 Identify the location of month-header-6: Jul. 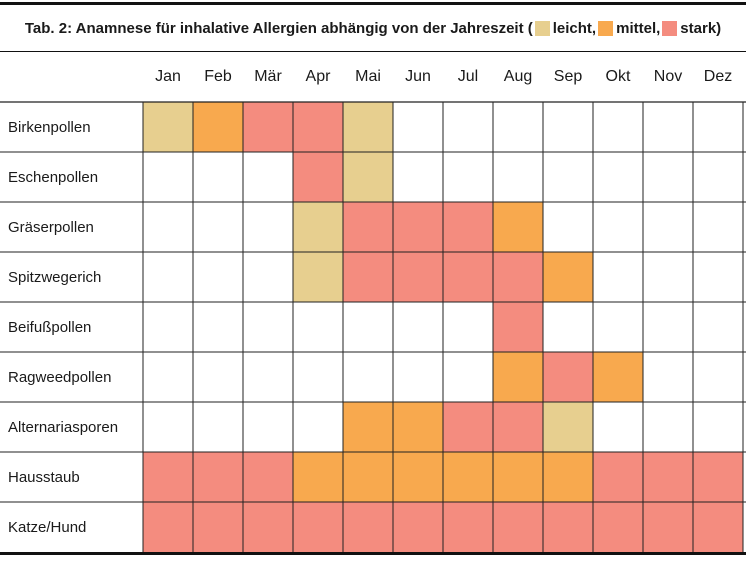
(468, 76).